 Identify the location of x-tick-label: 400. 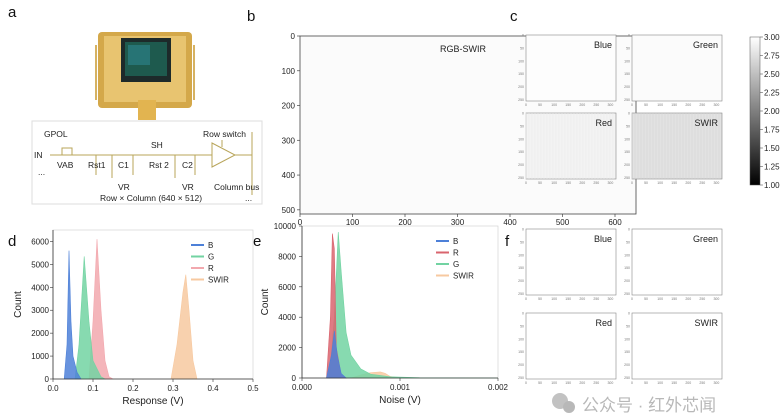
(510, 222).